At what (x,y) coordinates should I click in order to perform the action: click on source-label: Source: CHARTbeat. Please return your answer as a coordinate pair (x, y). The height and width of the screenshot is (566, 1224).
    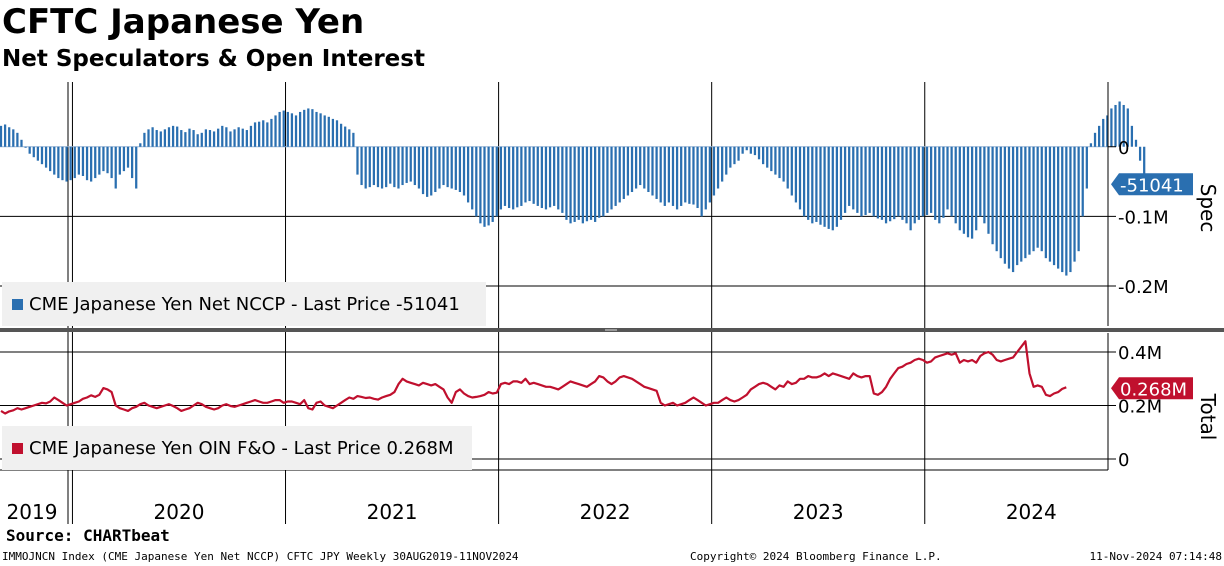
    Looking at the image, I should click on (88, 535).